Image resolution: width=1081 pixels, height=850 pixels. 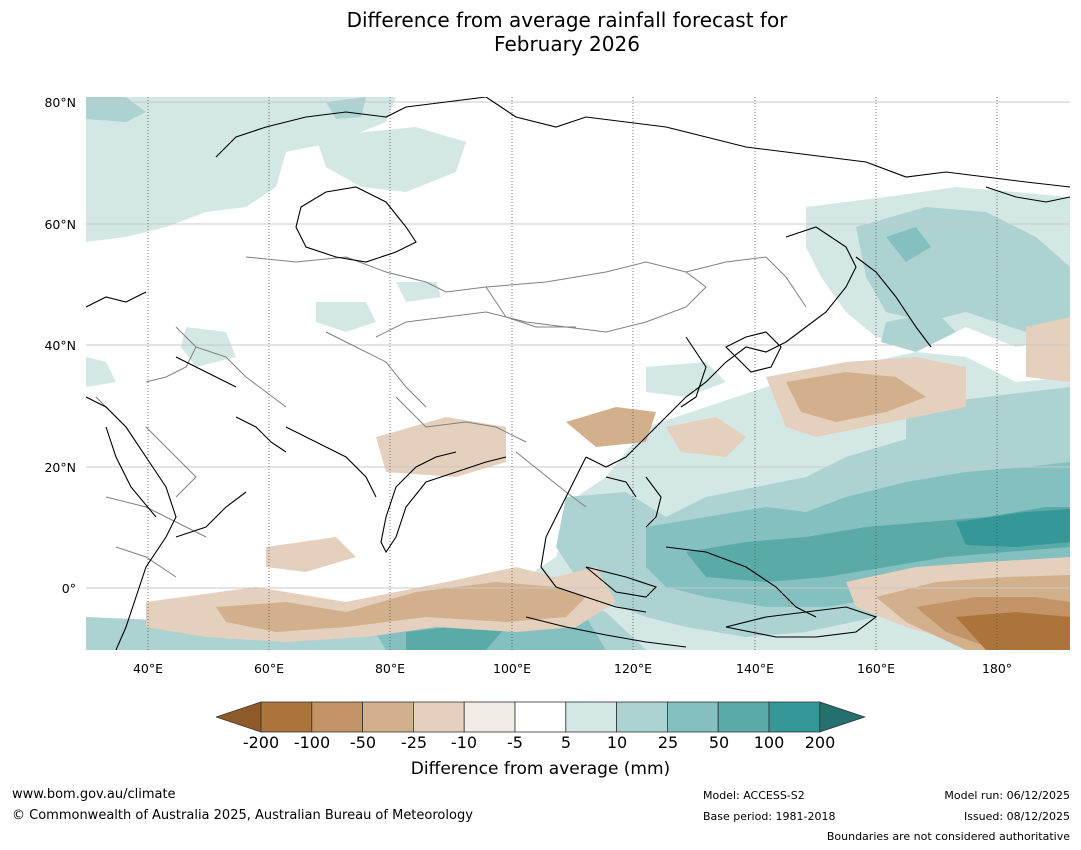 What do you see at coordinates (769, 742) in the screenshot?
I see `colorbar-tick: 100` at bounding box center [769, 742].